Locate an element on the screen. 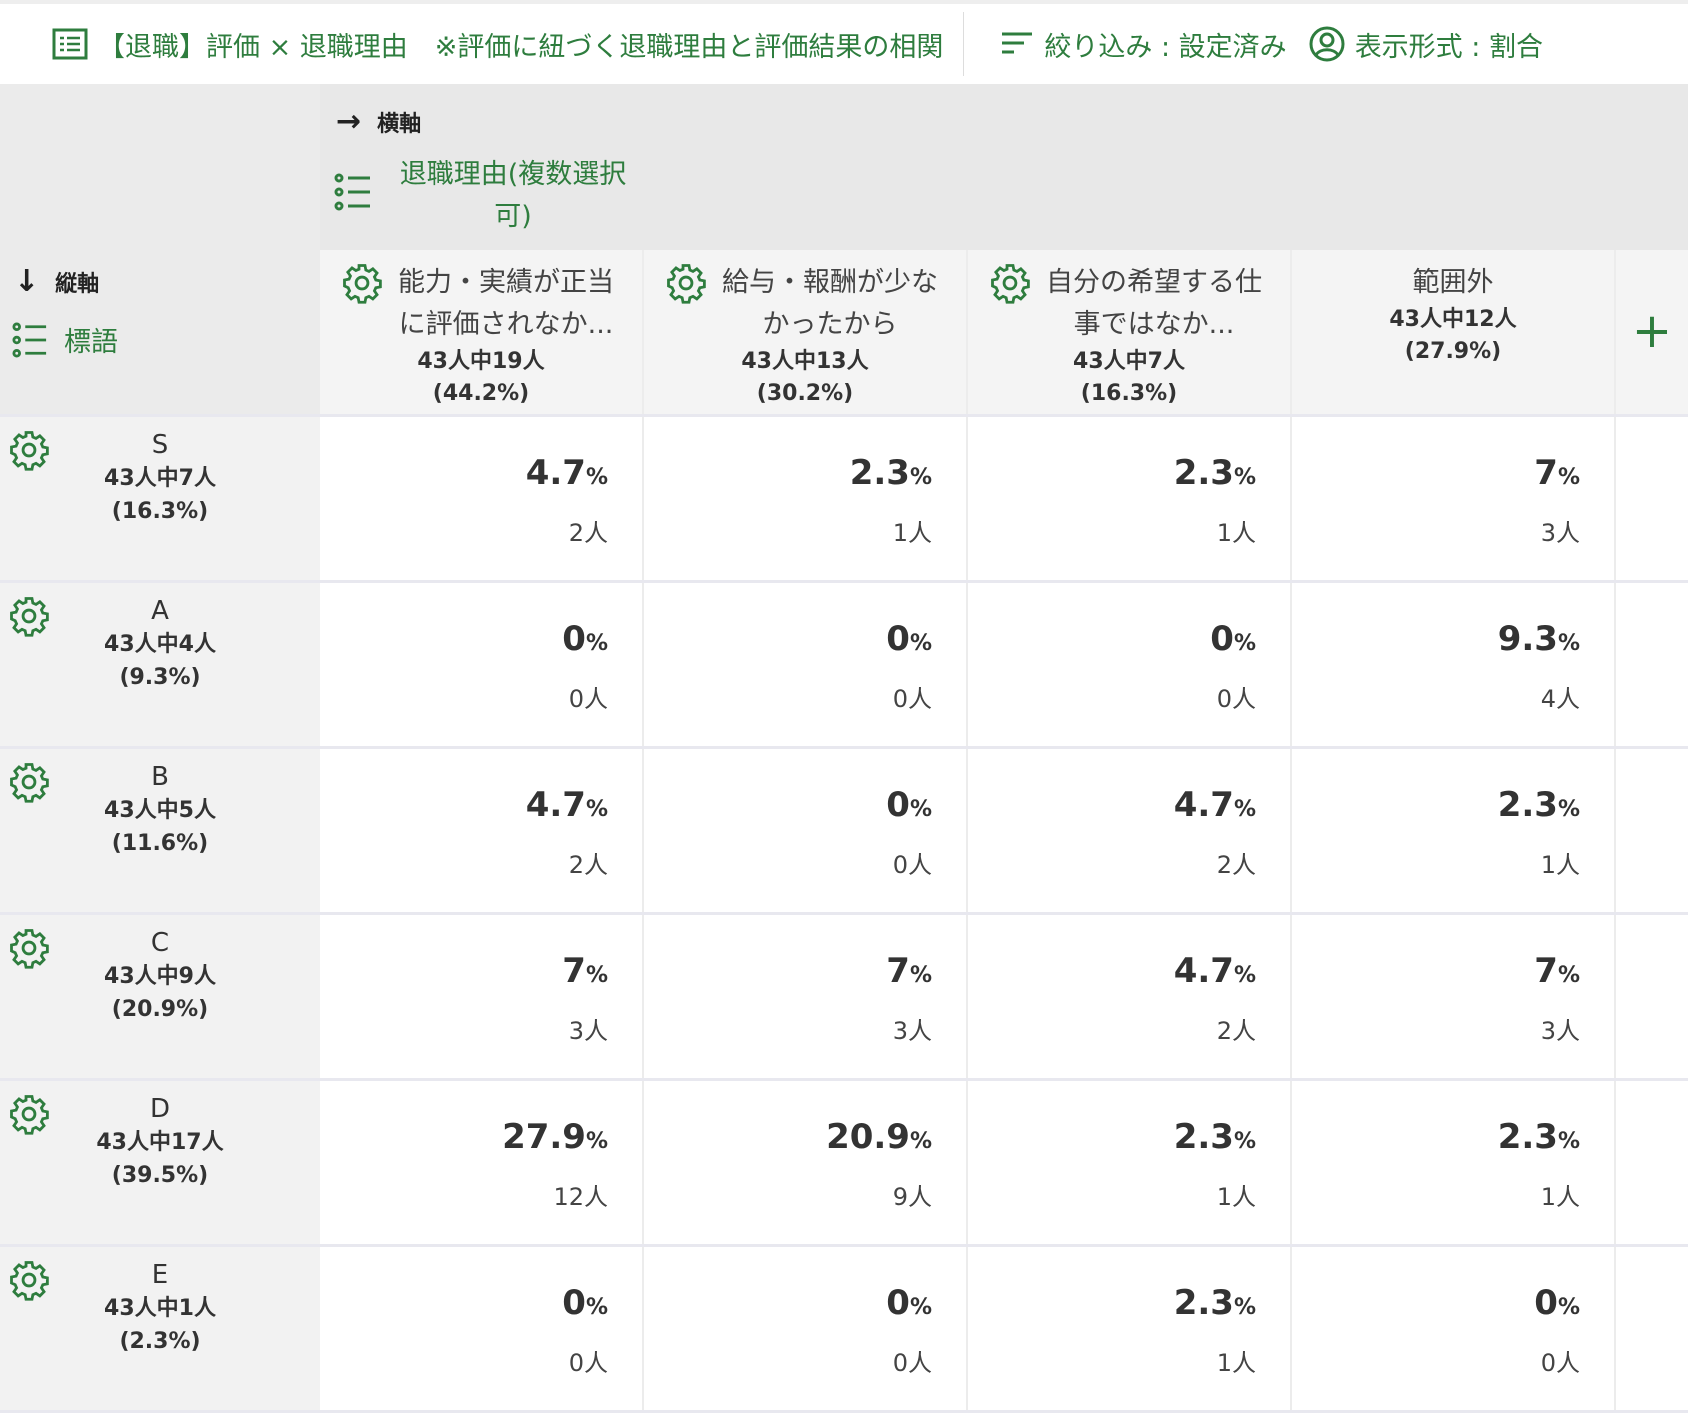 Image resolution: width=1688 pixels, height=1413 pixels. vertical-axis-label: 縦軸 is located at coordinates (77, 284).